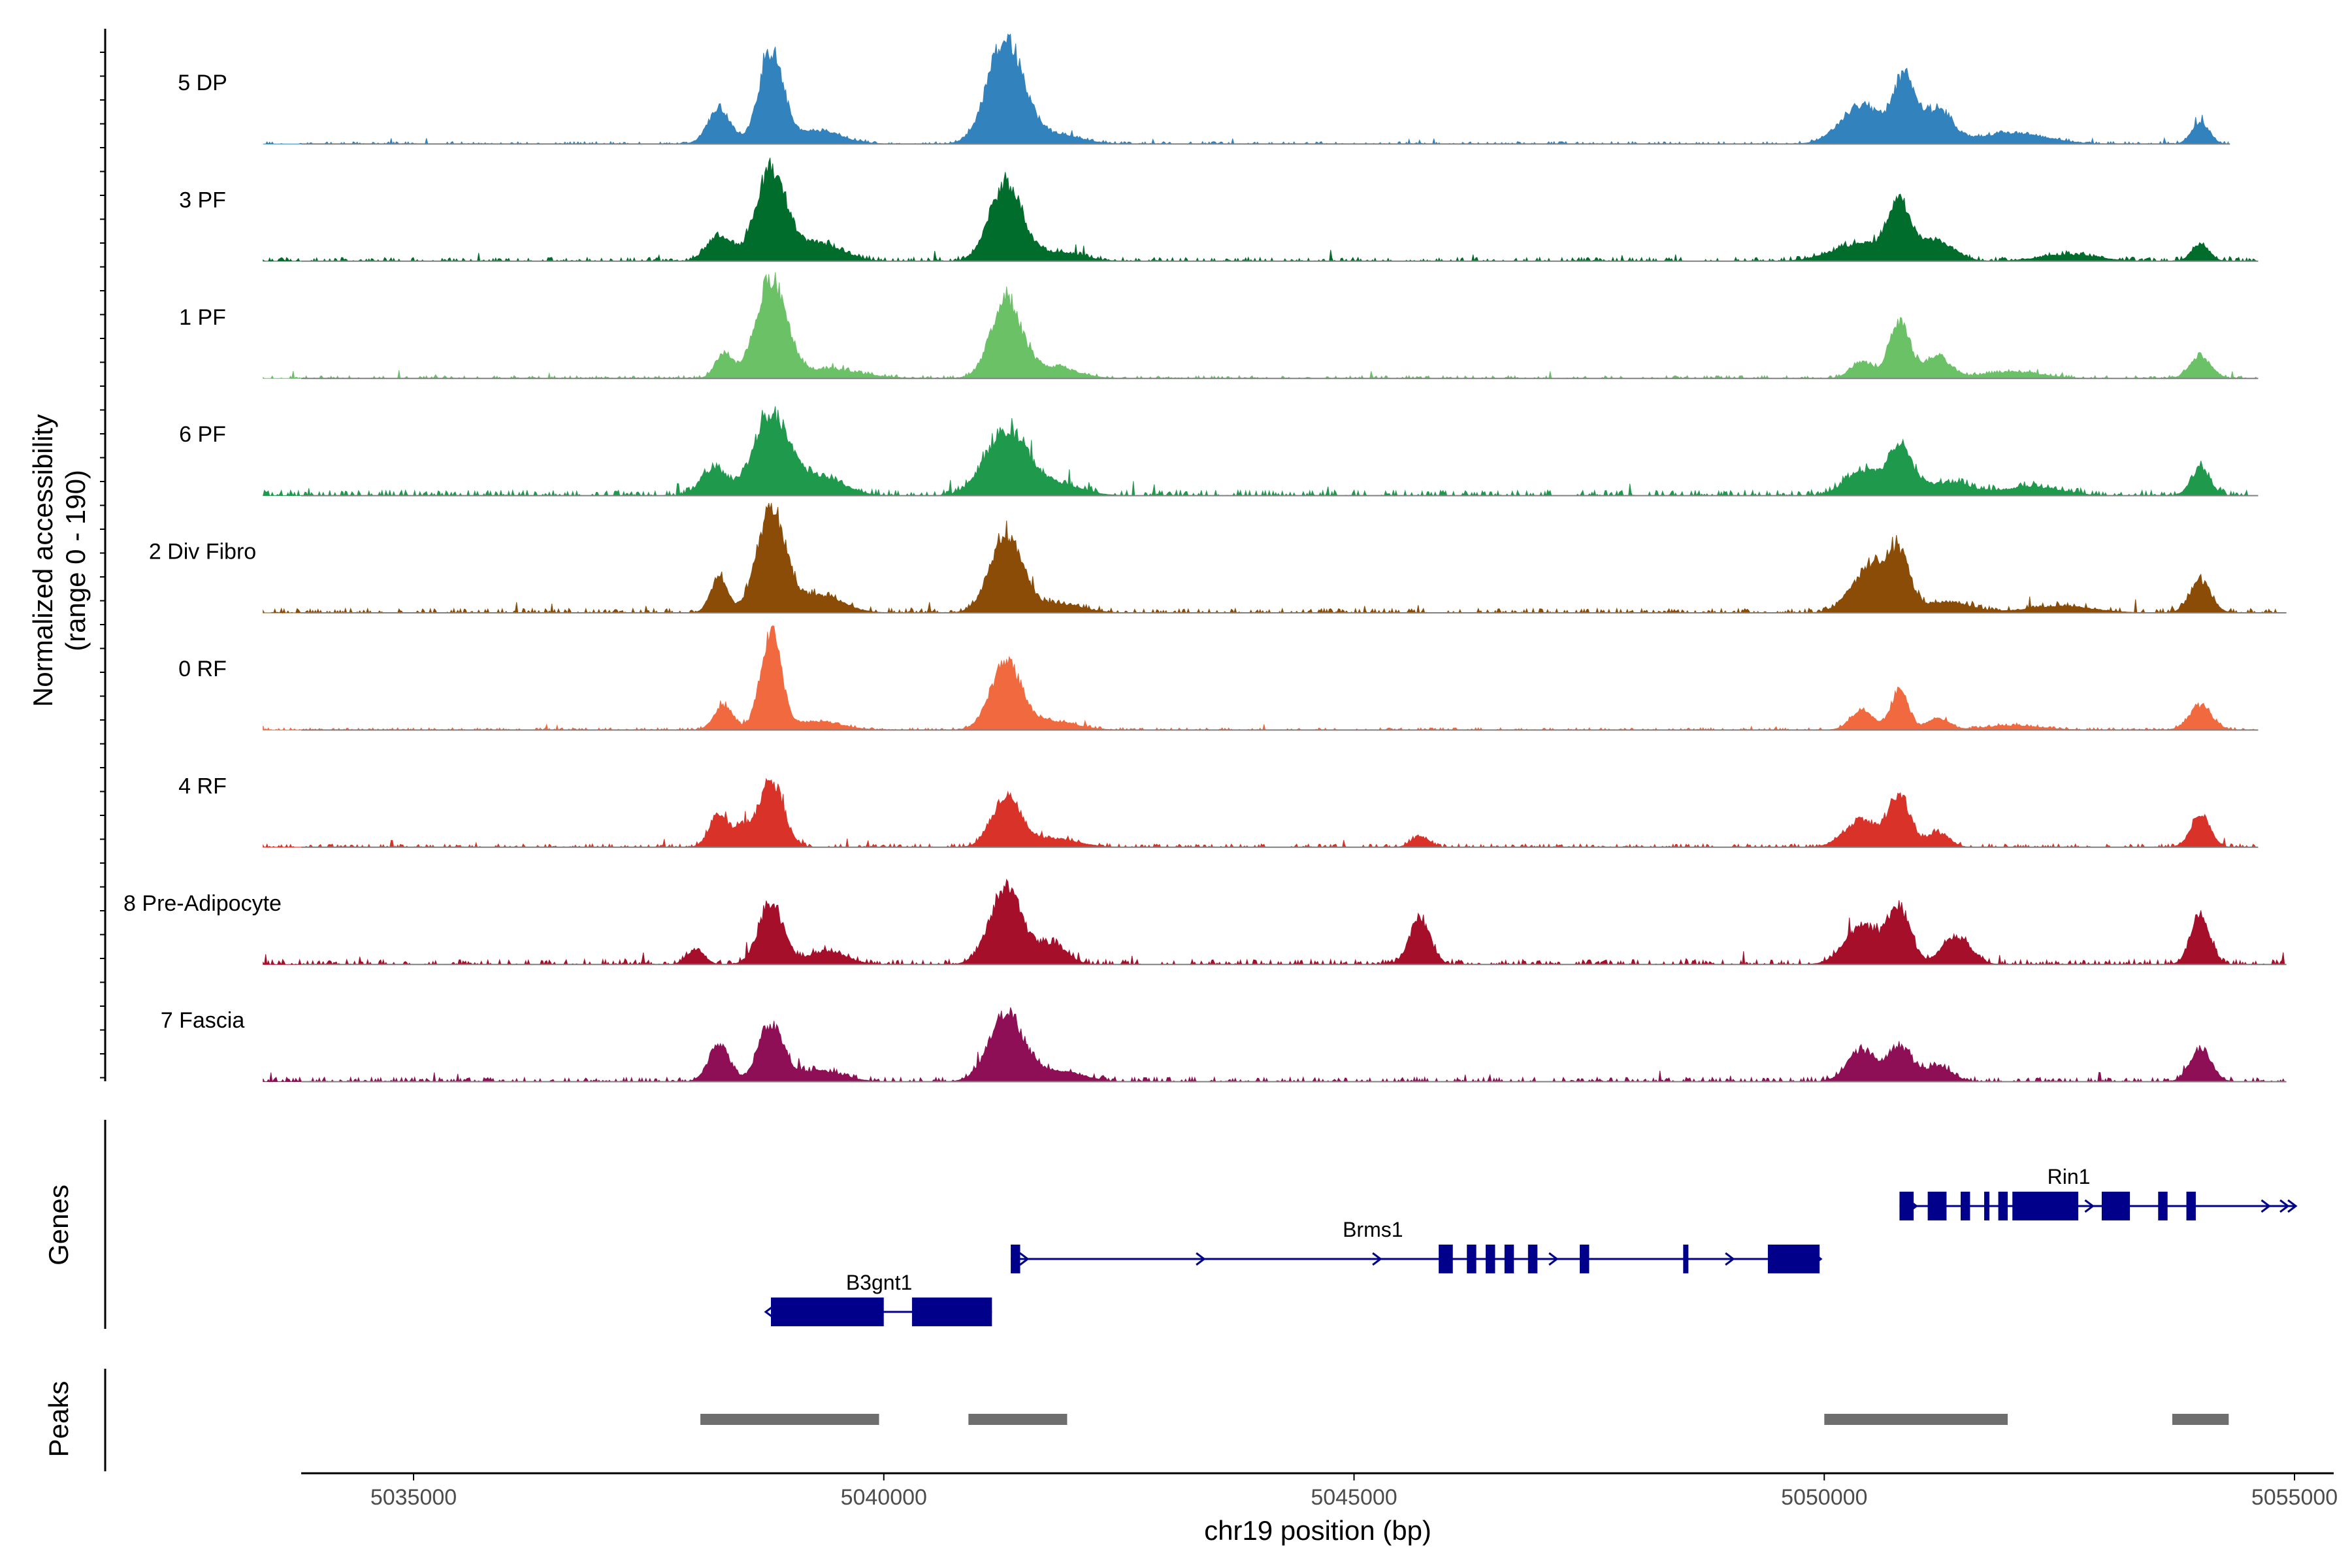 Image resolution: width=2352 pixels, height=1568 pixels. Describe the element at coordinates (75, 560) in the screenshot. I see `y-axis-range: (range 0 - 190)` at that location.